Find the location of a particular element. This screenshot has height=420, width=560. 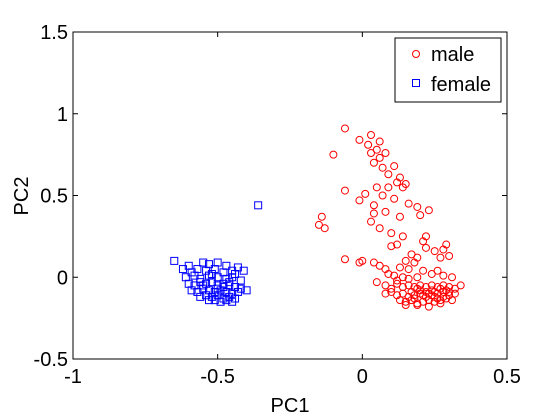

y-axis-label: PC2 is located at coordinates (22, 196).